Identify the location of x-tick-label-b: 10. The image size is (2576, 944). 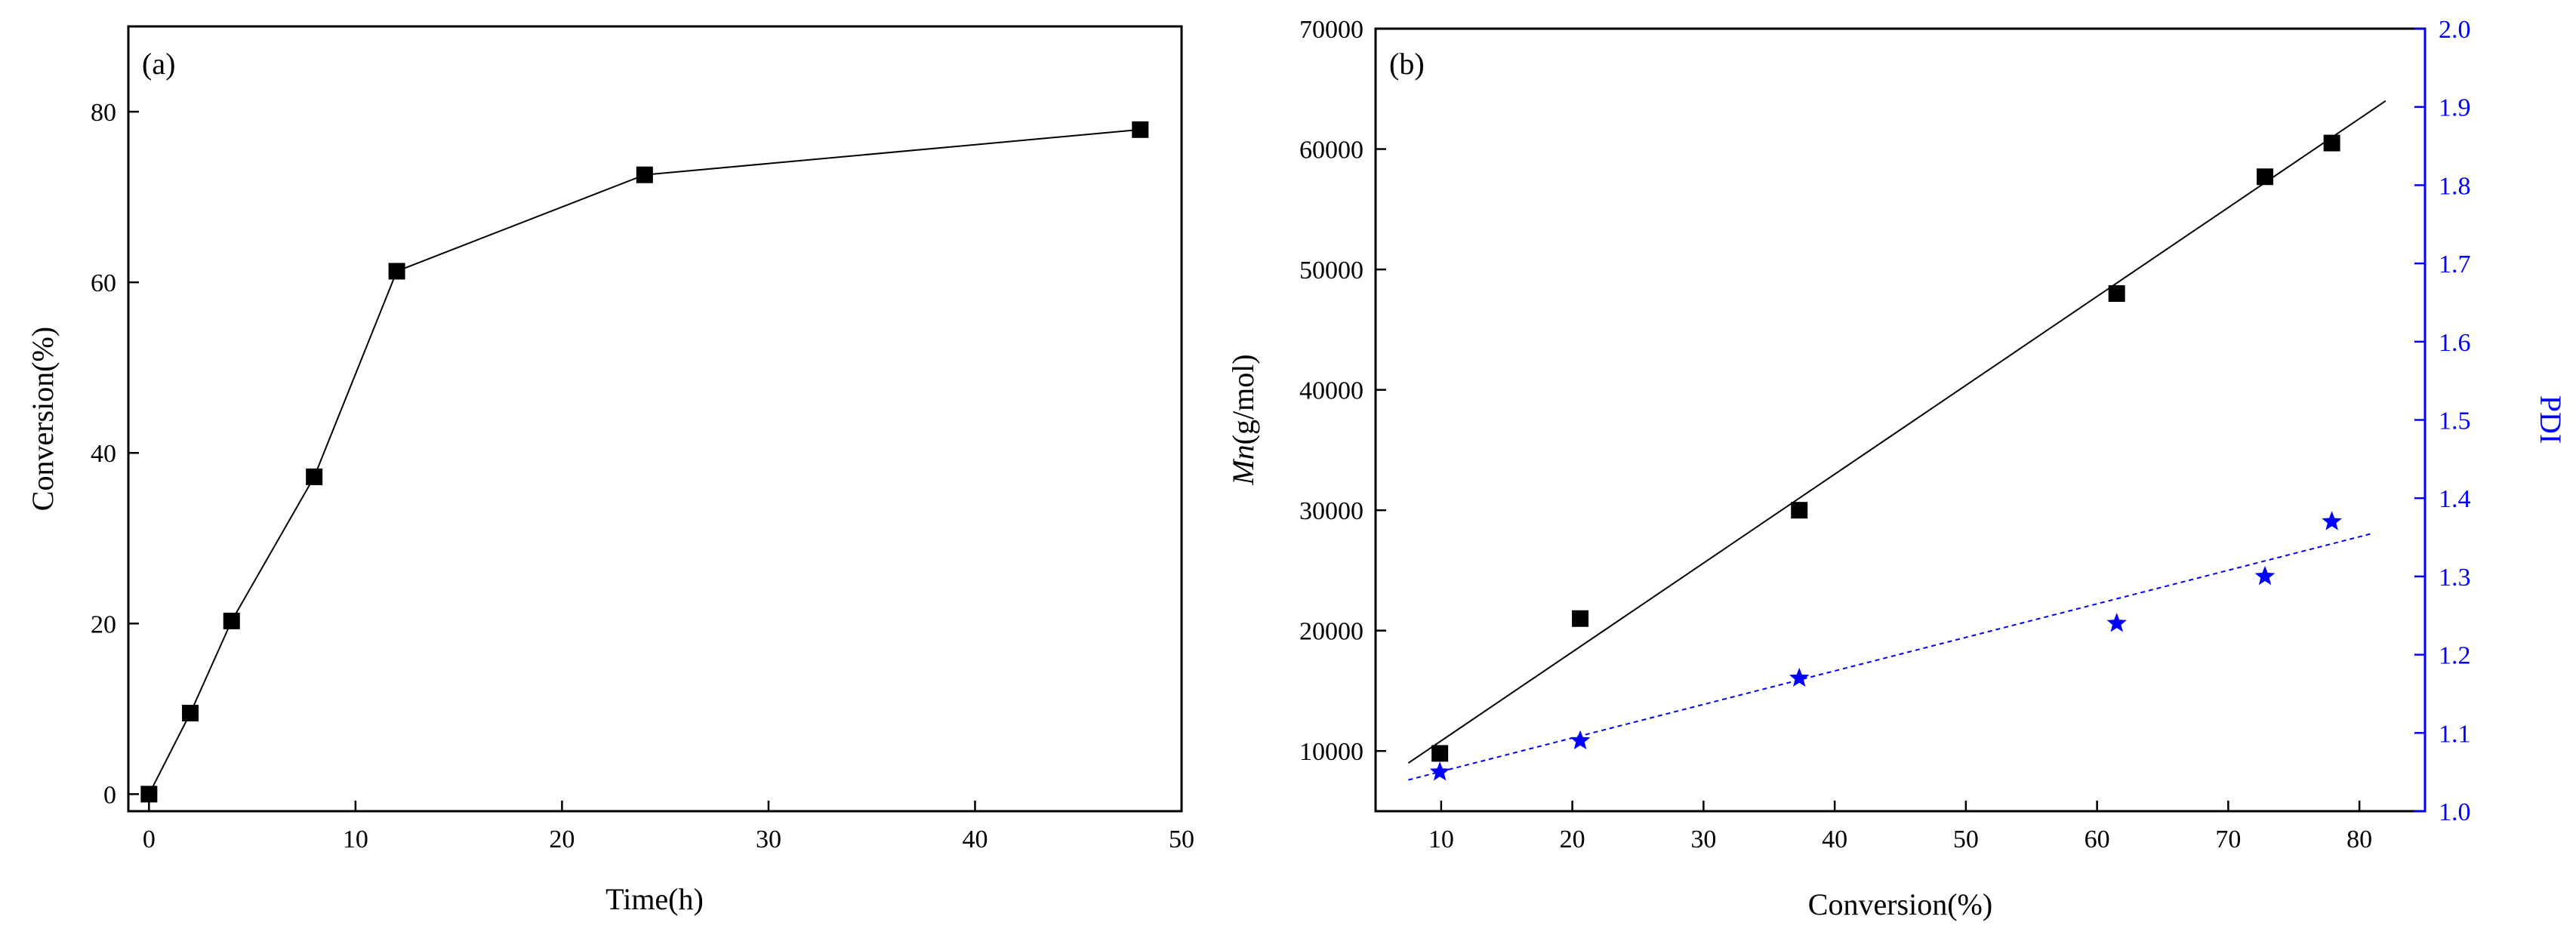
(1441, 839).